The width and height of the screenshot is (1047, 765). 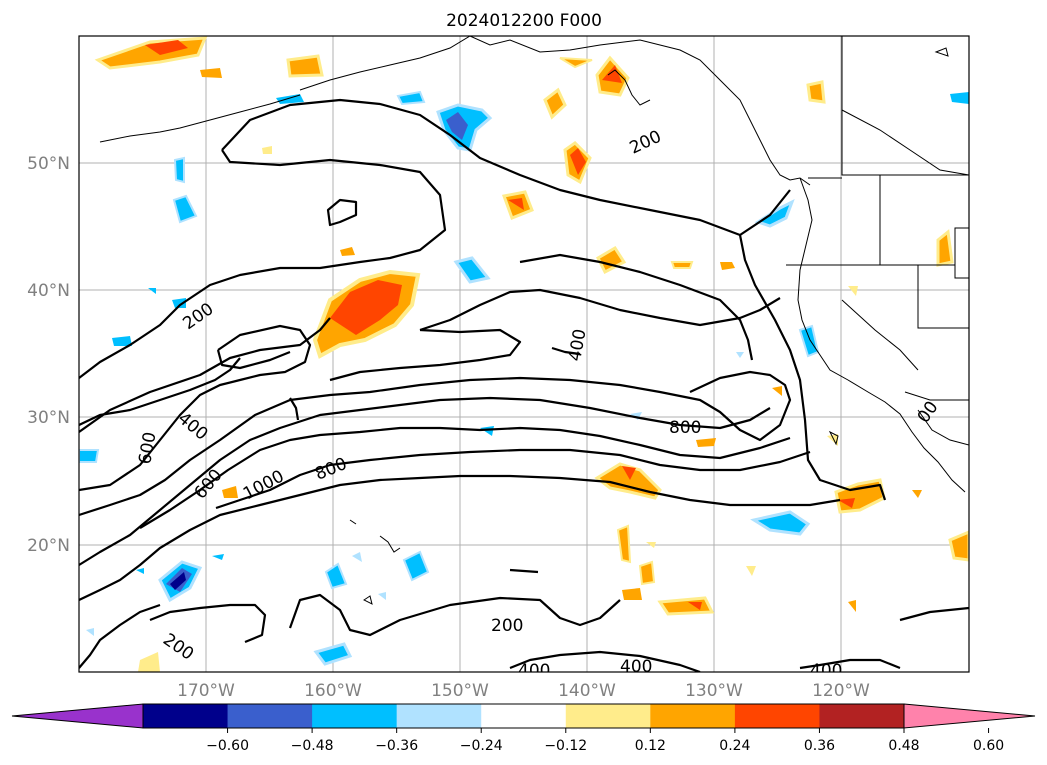 What do you see at coordinates (333, 691) in the screenshot?
I see `lon-label: 160°W` at bounding box center [333, 691].